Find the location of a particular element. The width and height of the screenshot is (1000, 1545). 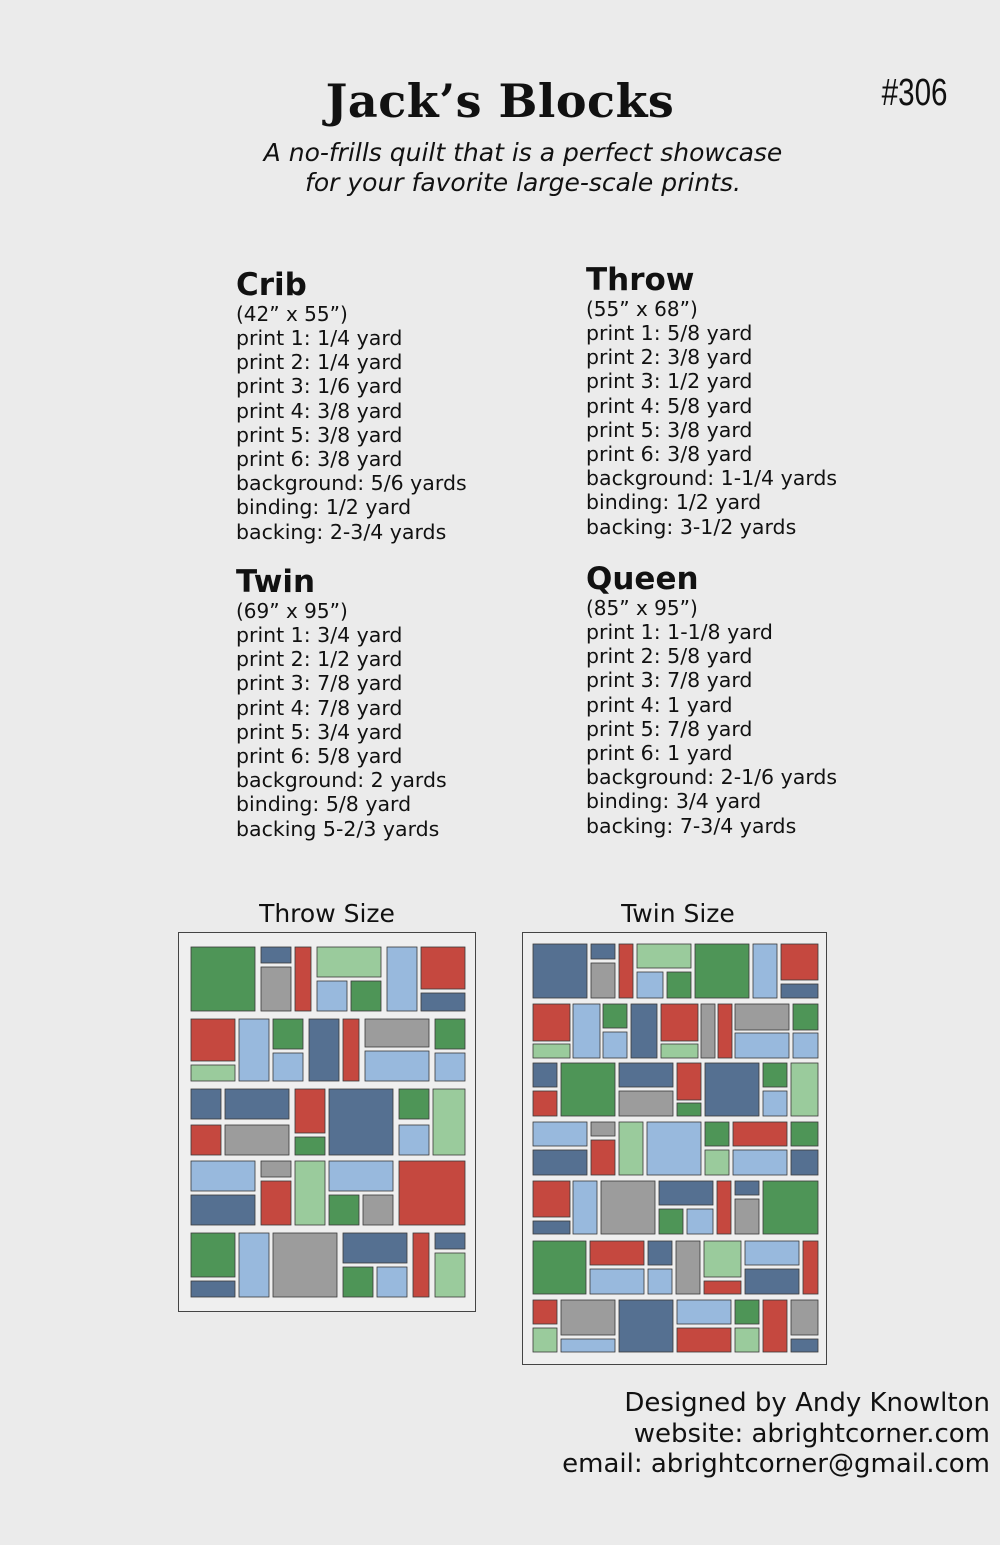

pattern-number: #306 is located at coordinates (915, 93).